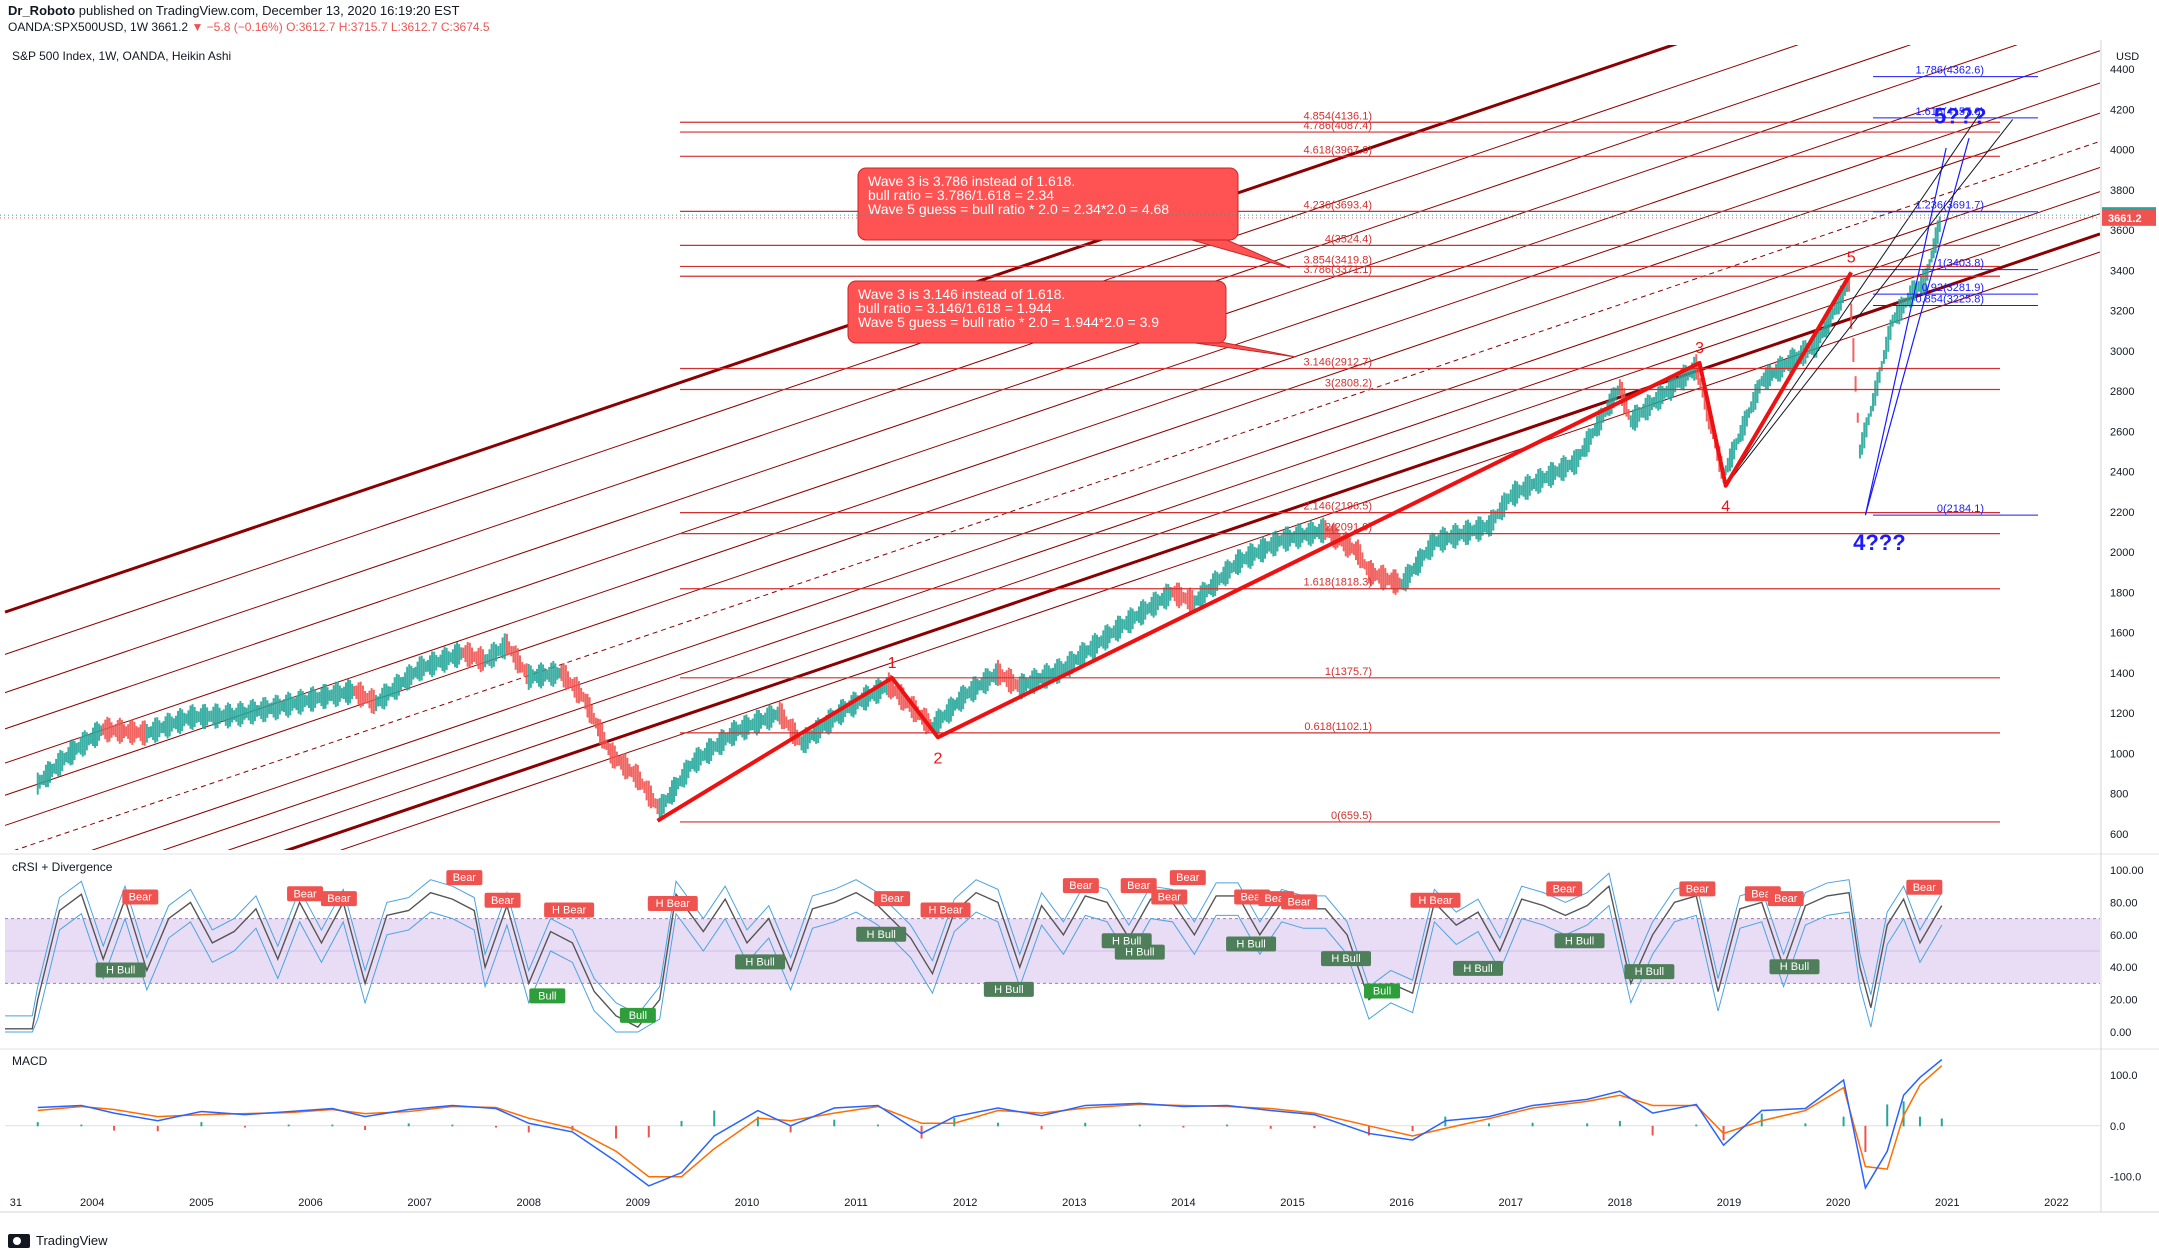 This screenshot has height=1258, width=2159. I want to click on fib-level-label: 4.854(4136.1), so click(1338, 116).